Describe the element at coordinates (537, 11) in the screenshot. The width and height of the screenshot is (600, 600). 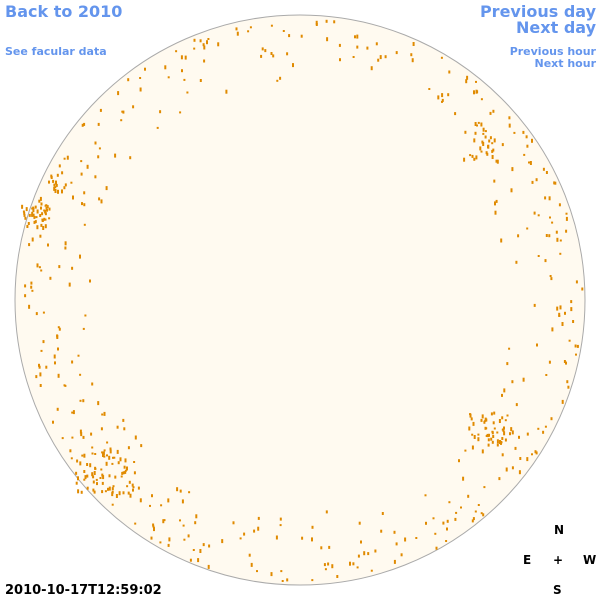
I see `previous-day-link: Previous day` at that location.